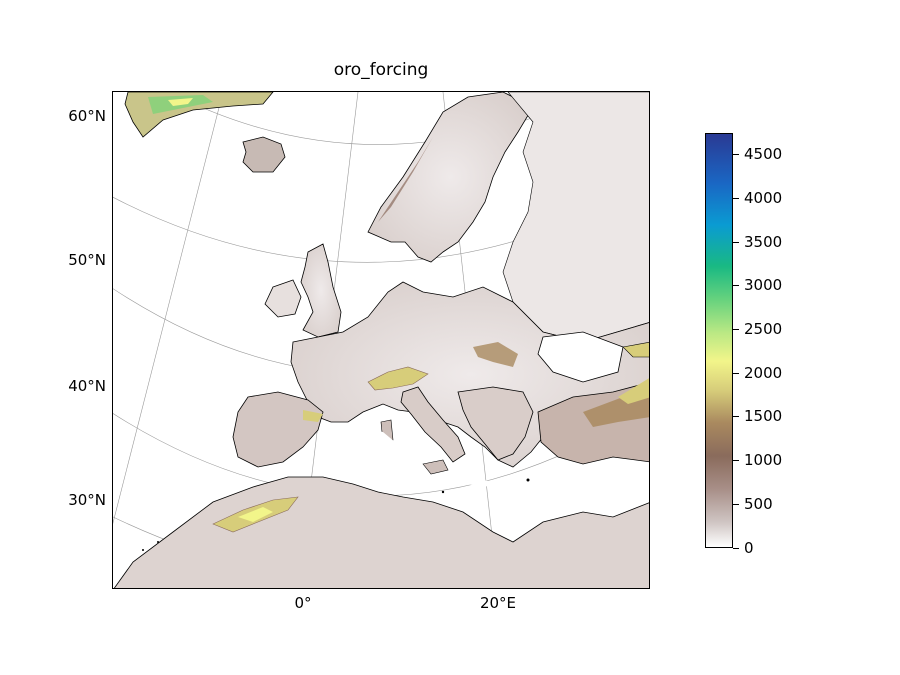  Describe the element at coordinates (87, 386) in the screenshot. I see `lat-label-40n: 40°N` at that location.